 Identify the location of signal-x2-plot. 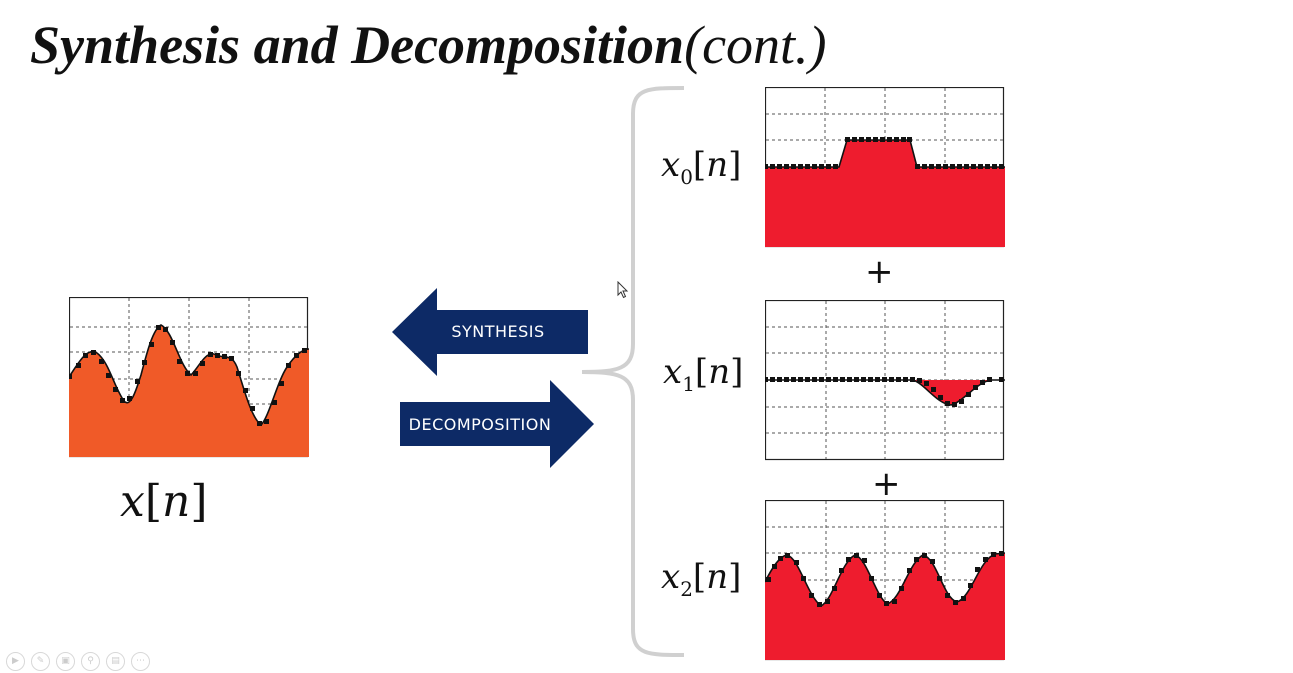
(885, 580).